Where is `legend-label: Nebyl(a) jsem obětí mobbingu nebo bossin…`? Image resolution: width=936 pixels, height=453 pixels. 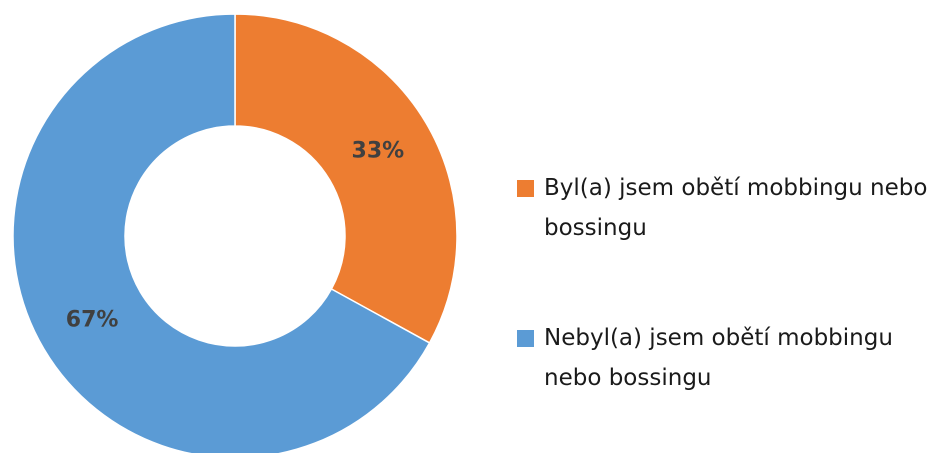 legend-label: Nebyl(a) jsem obětí mobbingu nebo bossin… is located at coordinates (718, 358).